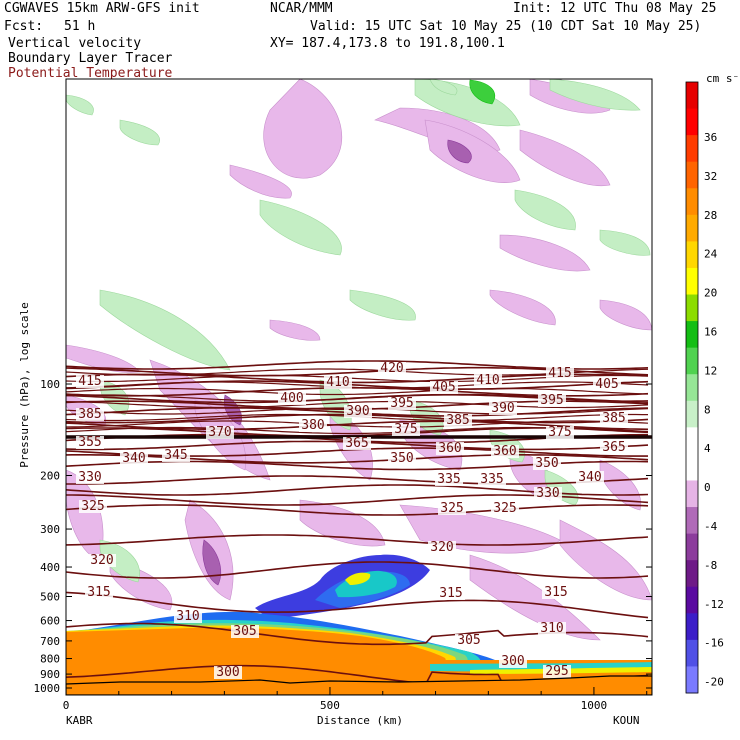  I want to click on colorbar-tick-label: 4, so click(707, 448).